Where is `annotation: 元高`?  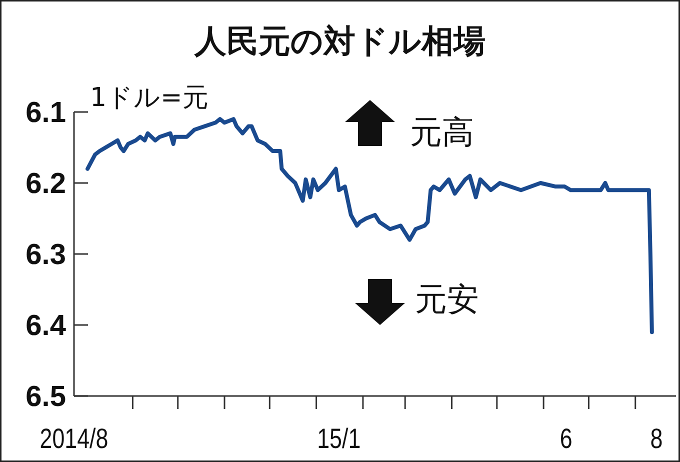
annotation: 元高 is located at coordinates (442, 132).